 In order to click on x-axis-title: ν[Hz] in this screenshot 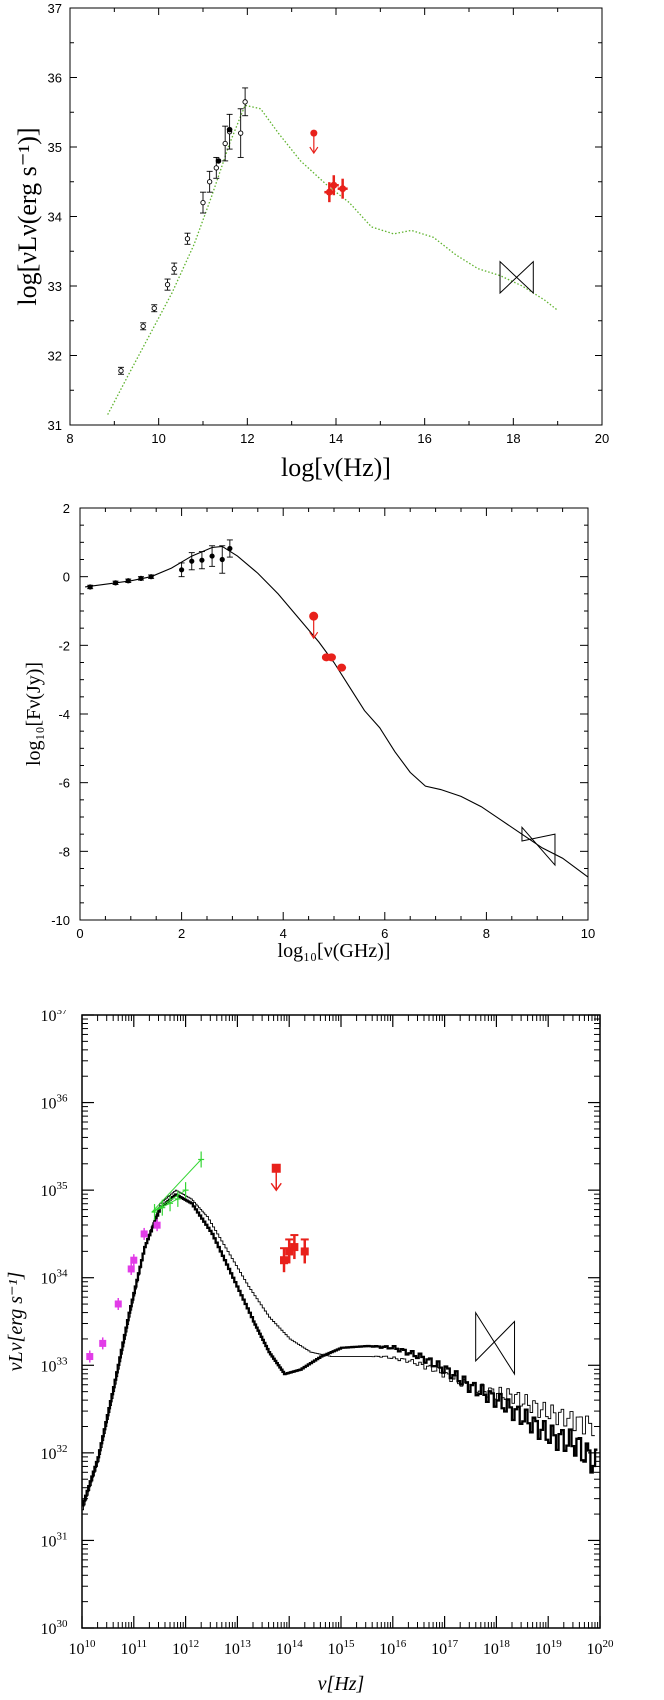, I will do `click(341, 1684)`.